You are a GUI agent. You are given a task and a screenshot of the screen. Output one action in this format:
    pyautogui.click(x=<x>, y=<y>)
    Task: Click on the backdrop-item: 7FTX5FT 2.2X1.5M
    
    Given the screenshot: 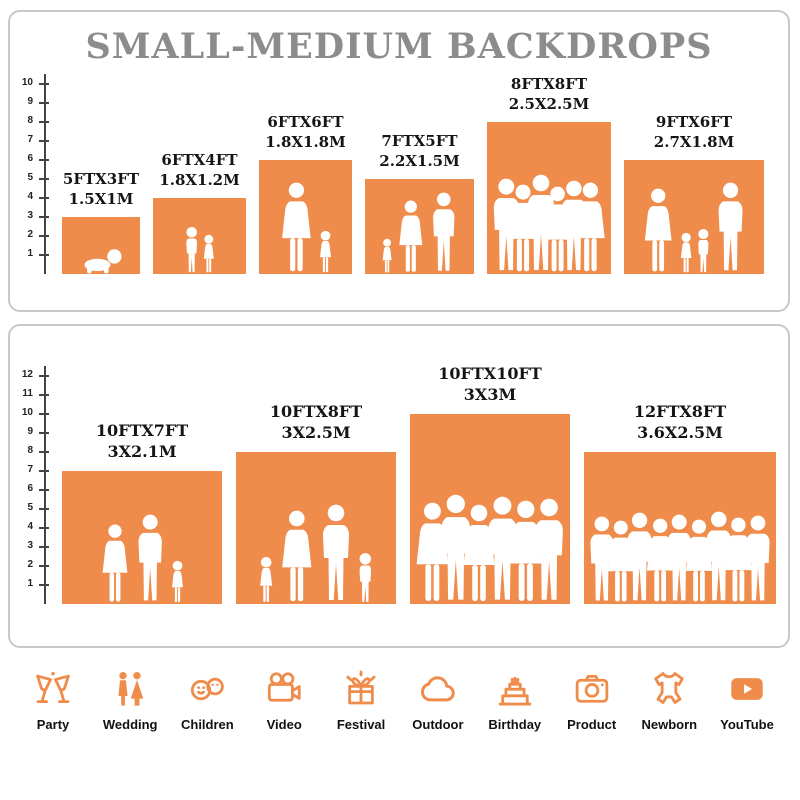 What is the action you would take?
    pyautogui.click(x=419, y=203)
    